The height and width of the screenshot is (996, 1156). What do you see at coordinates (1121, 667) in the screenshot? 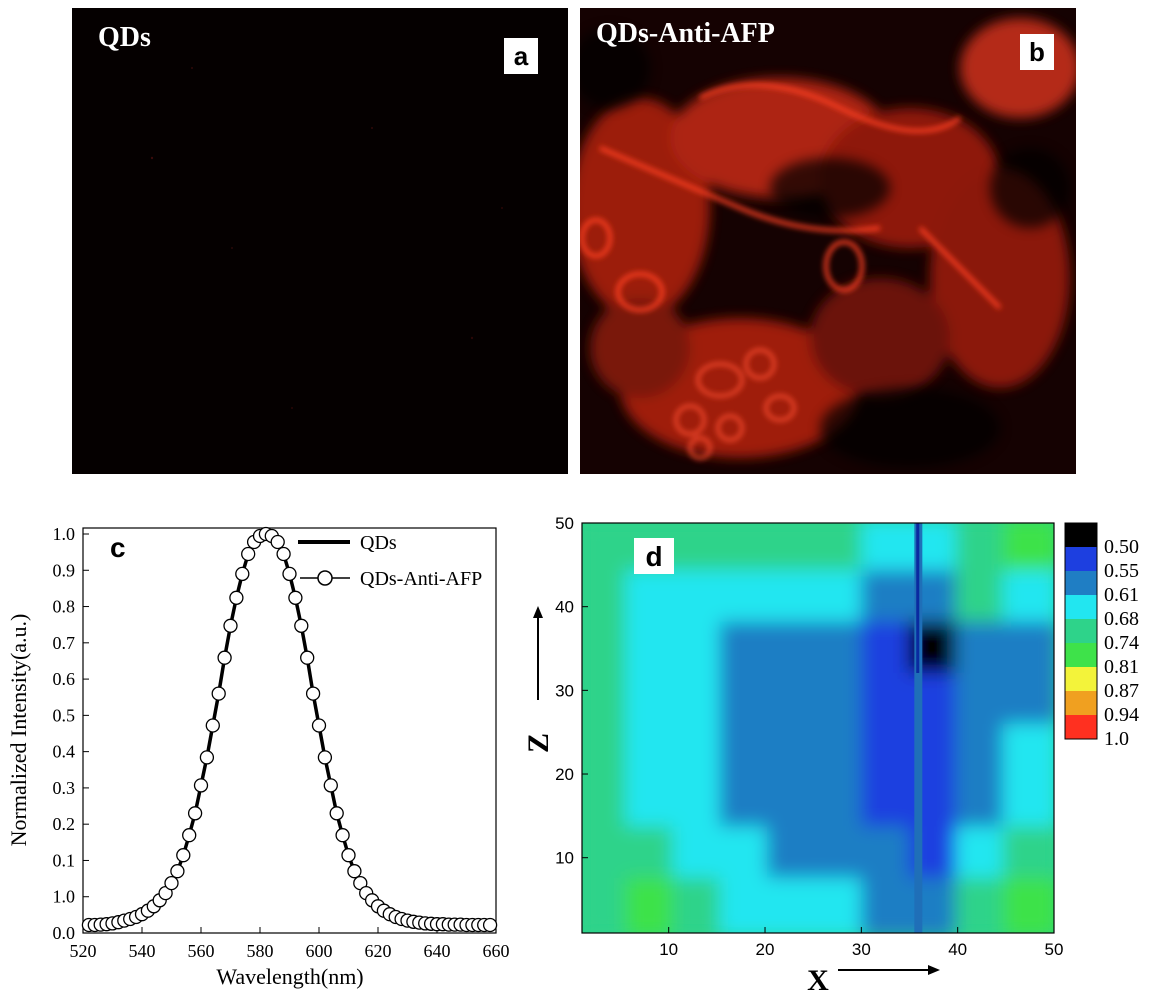
I see `colorbar-label: 0.81` at bounding box center [1121, 667].